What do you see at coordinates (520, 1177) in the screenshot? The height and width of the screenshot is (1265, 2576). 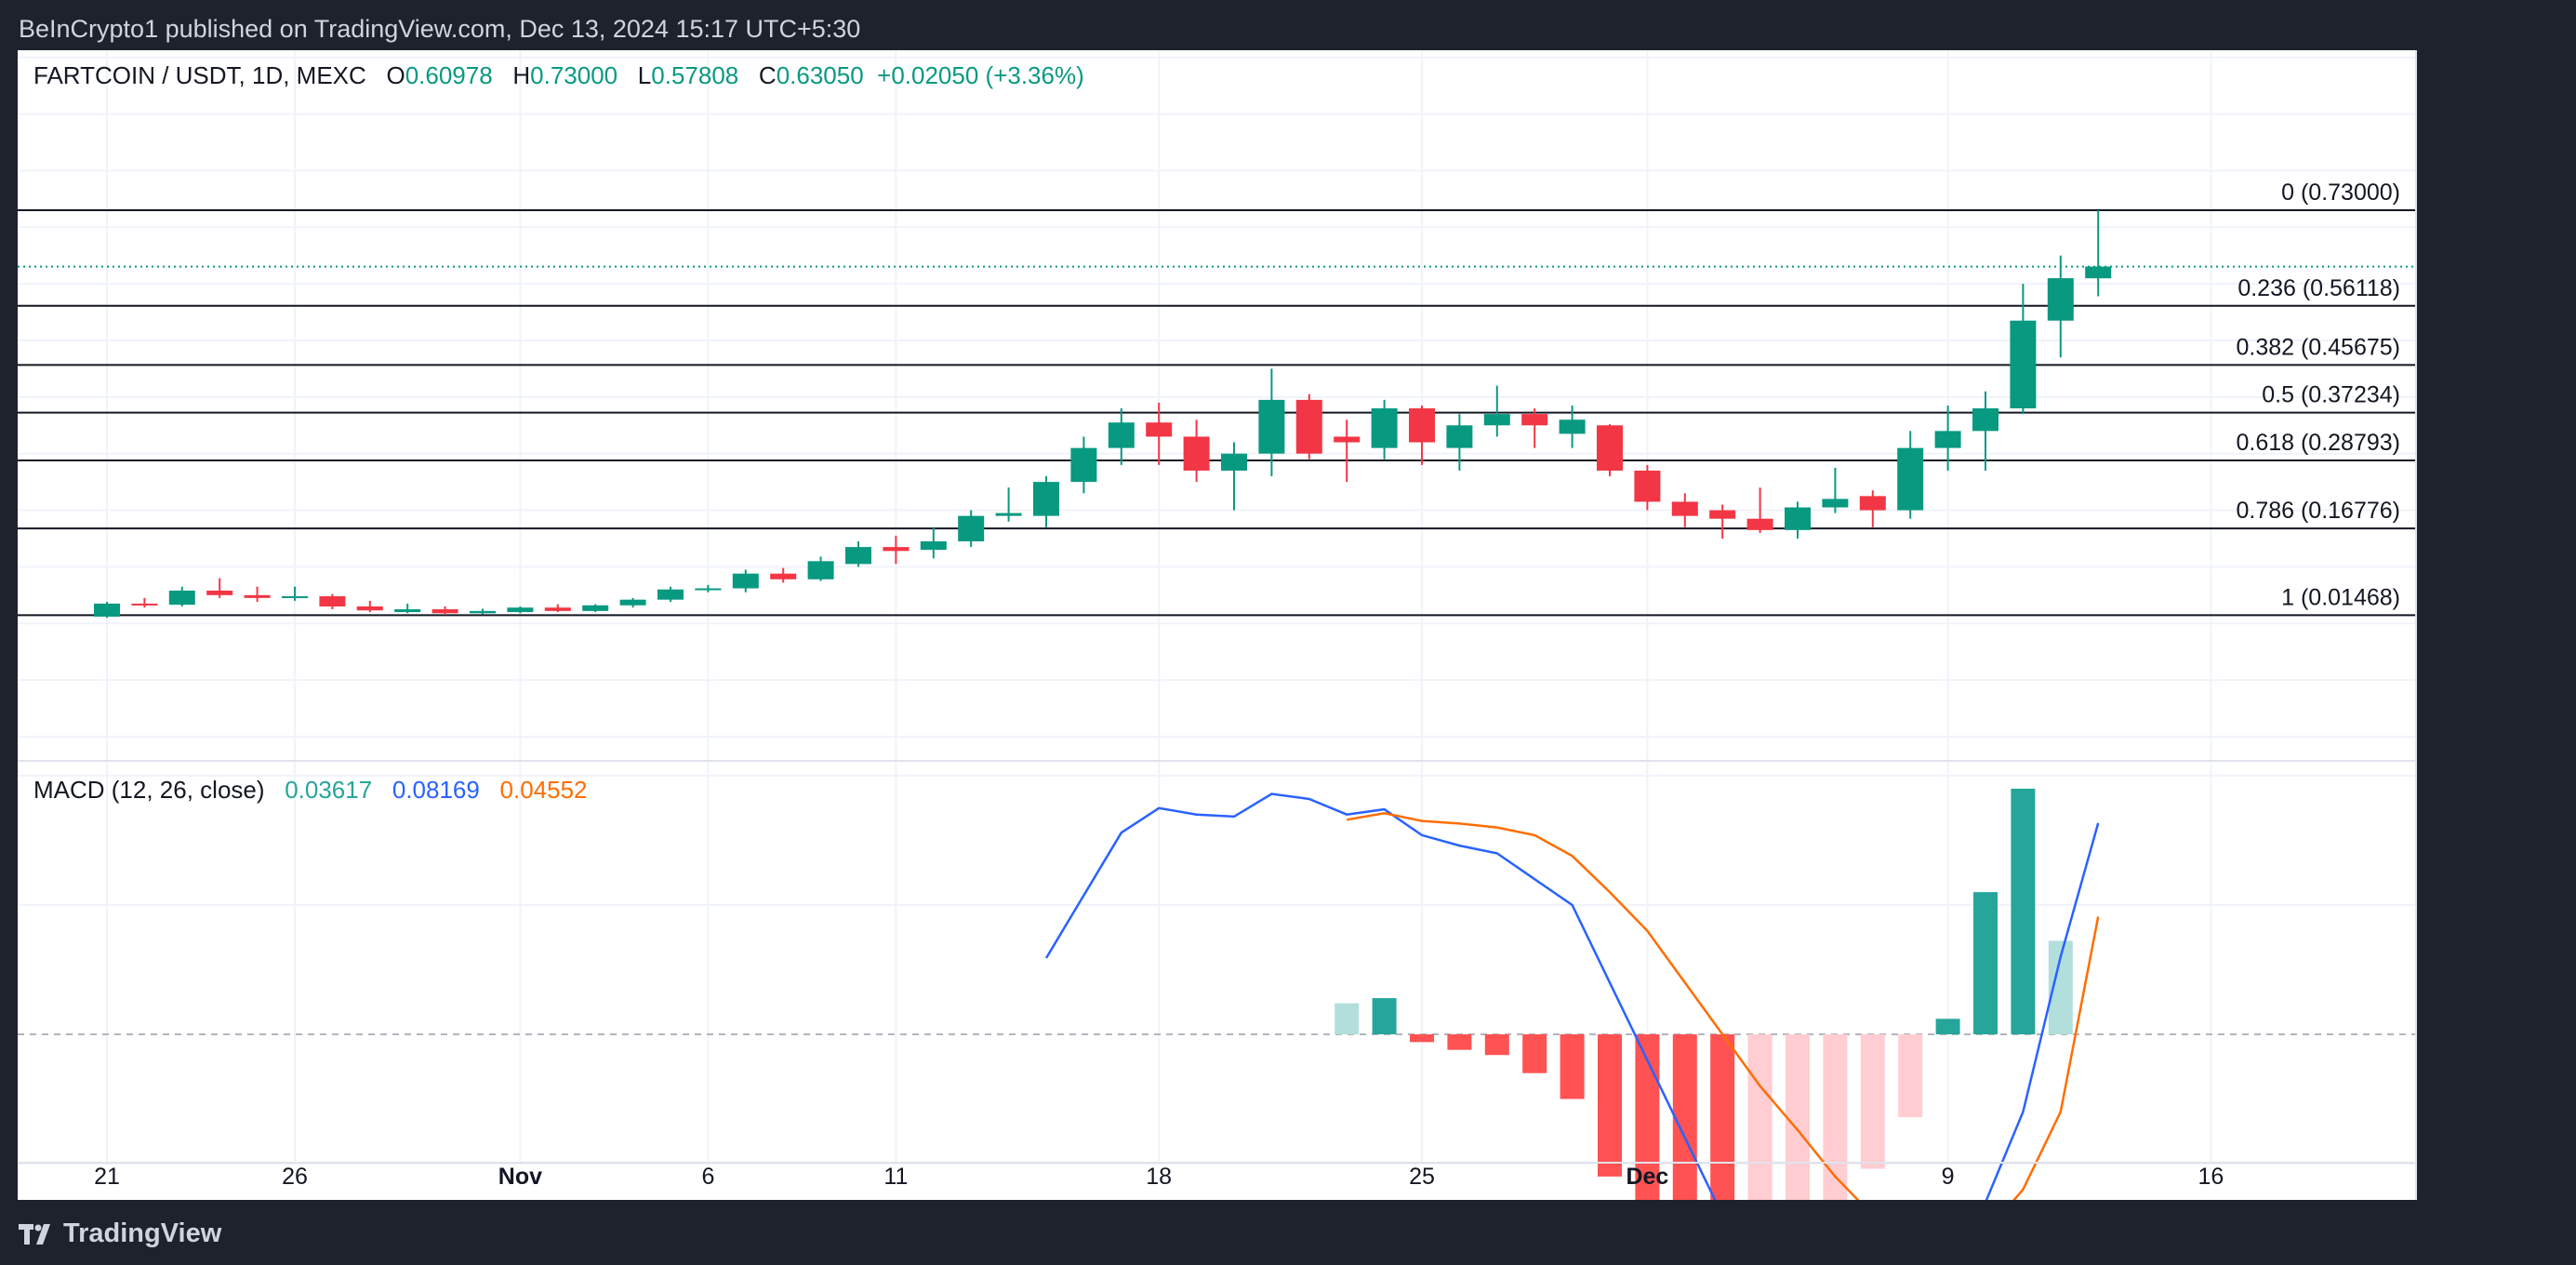 I see `time-tick-label: Nov` at bounding box center [520, 1177].